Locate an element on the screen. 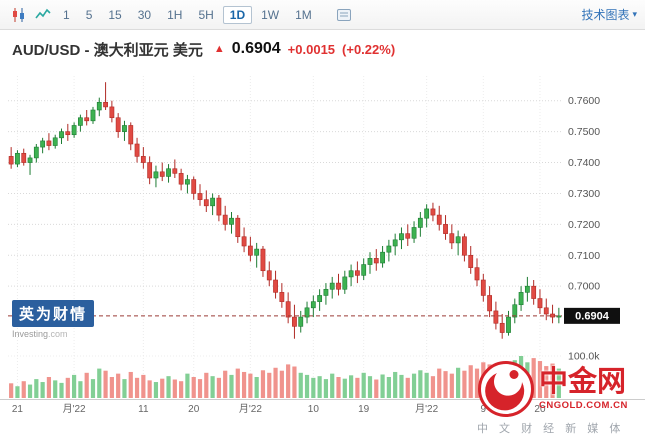  timeframe-5: 5 is located at coordinates (89, 14).